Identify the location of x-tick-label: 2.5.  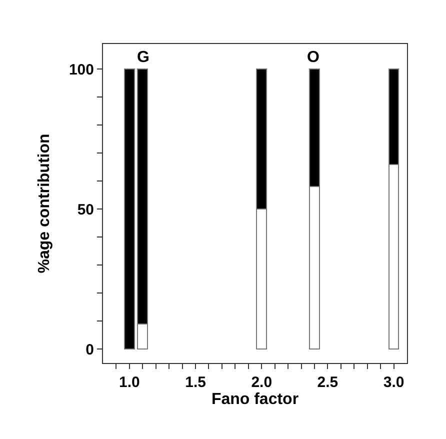
(327, 382).